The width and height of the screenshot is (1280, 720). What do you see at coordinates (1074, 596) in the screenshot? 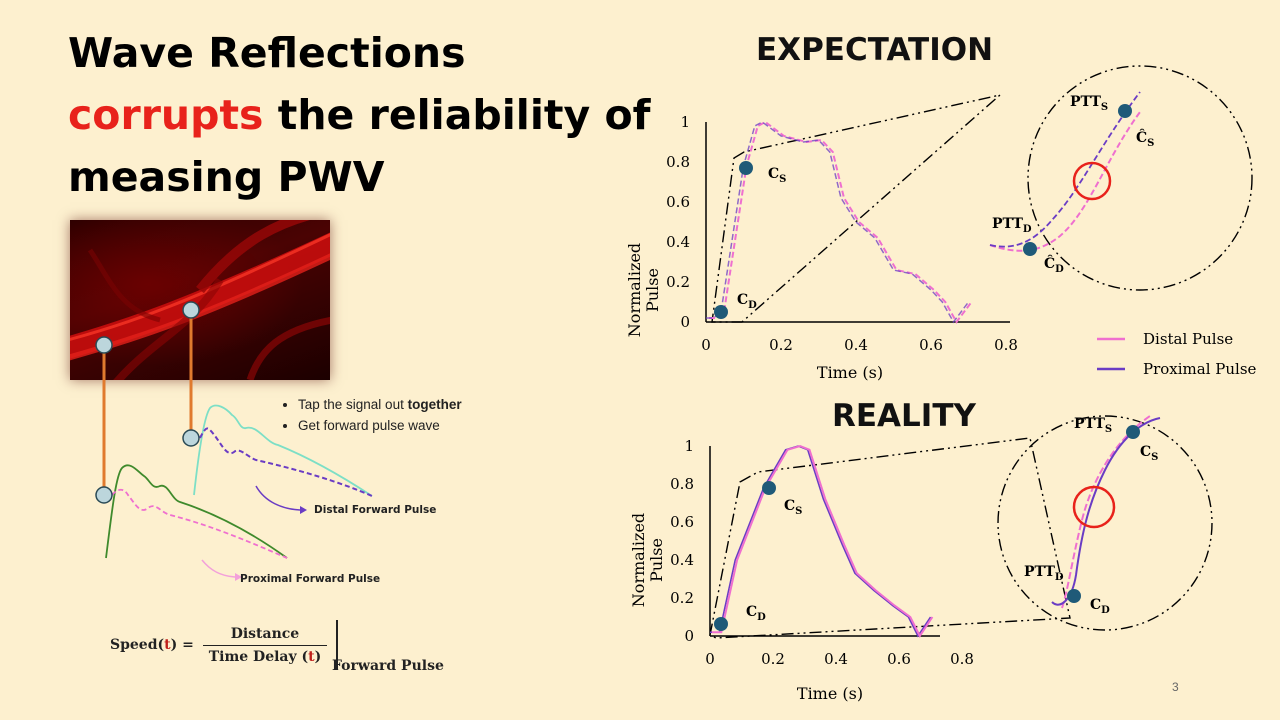
I see `reality-zoom-cd-marker` at bounding box center [1074, 596].